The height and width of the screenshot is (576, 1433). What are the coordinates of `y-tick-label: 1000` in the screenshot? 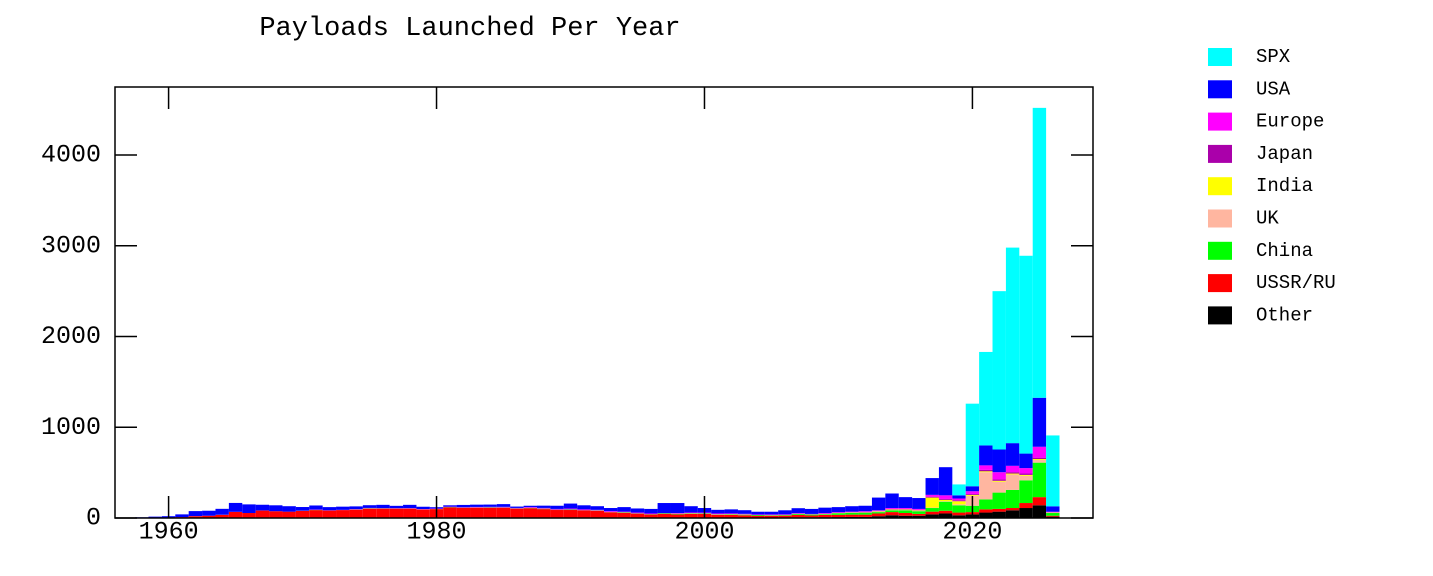 It's located at (71, 427).